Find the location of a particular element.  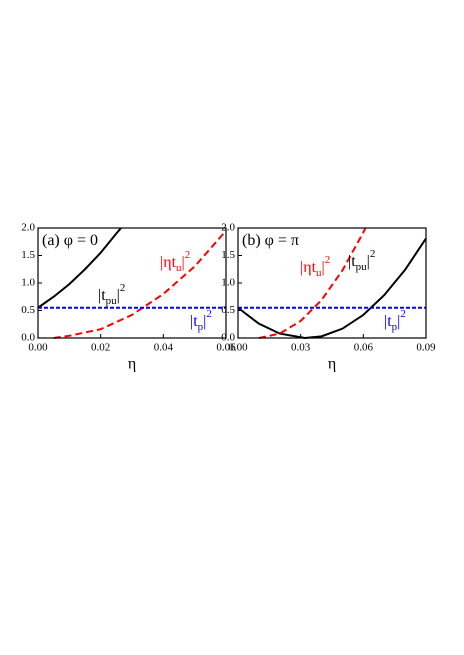

x-tick-label: 0.09 is located at coordinates (426, 348).